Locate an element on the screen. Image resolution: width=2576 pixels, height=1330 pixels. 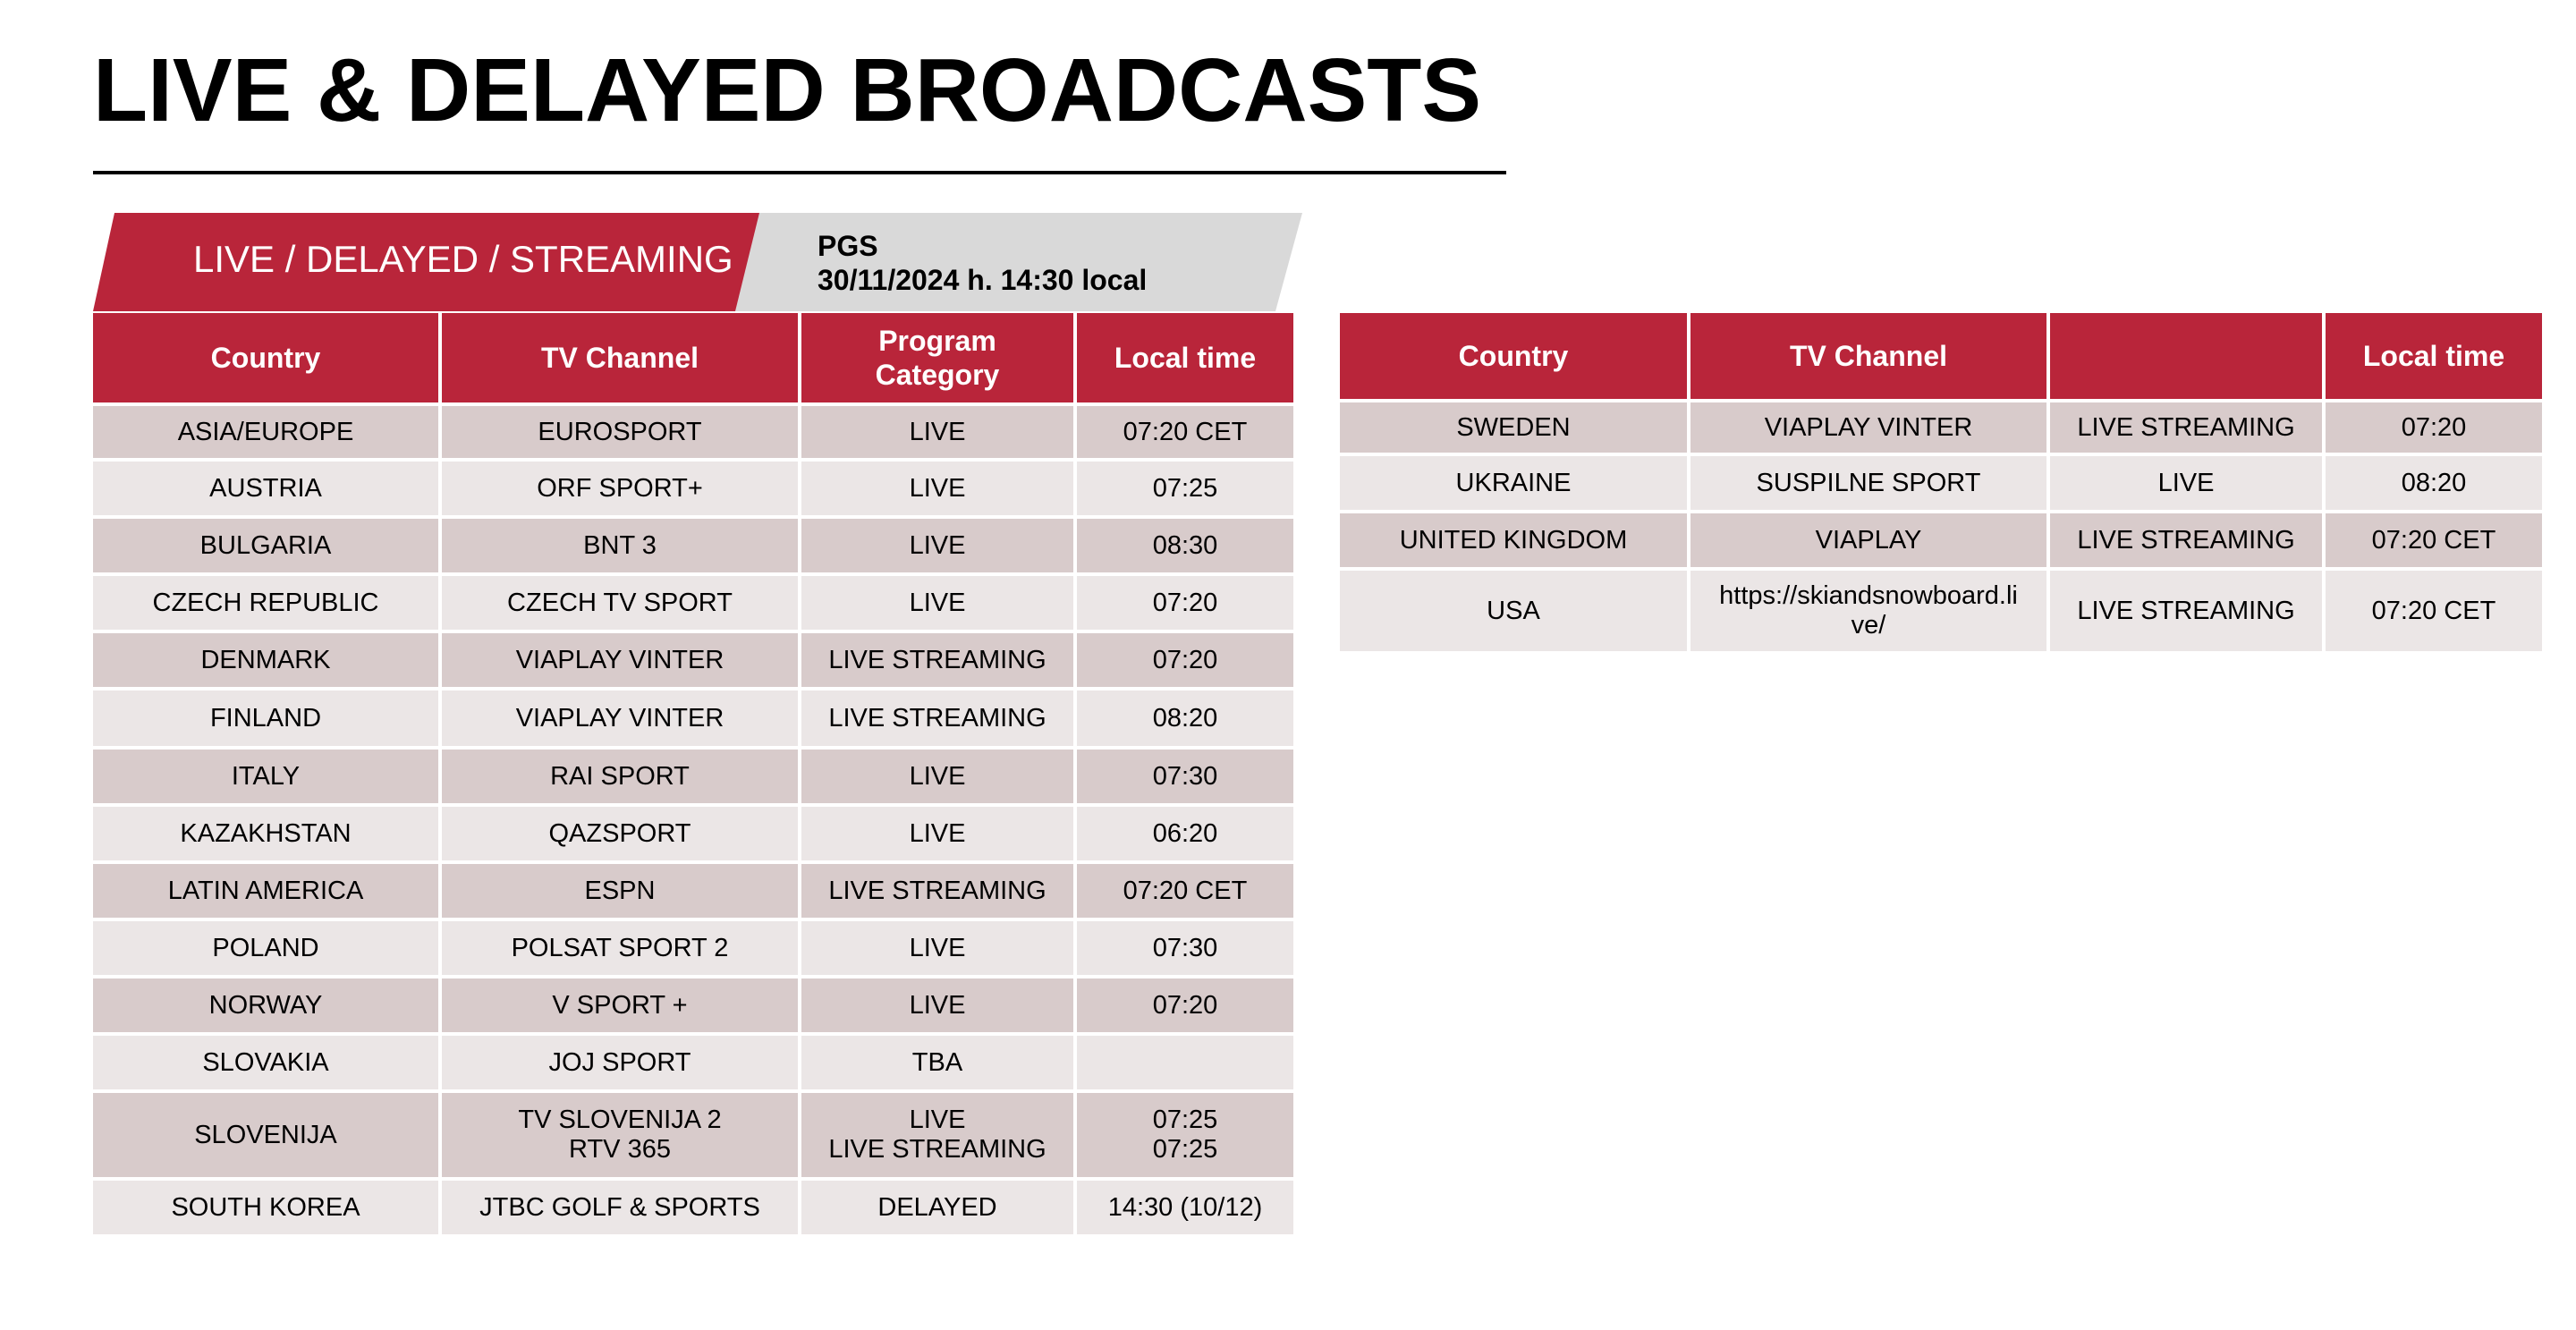
cell-country: USA is located at coordinates (1513, 611).